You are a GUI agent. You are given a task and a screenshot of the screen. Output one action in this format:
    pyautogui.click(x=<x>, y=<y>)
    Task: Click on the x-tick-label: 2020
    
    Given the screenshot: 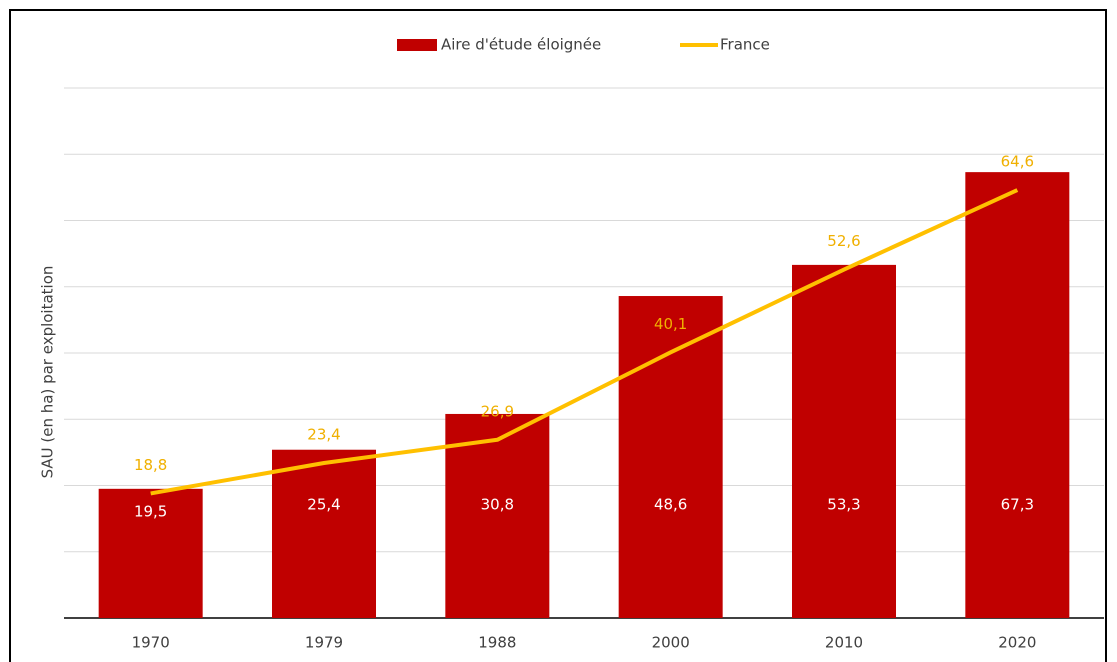 What is the action you would take?
    pyautogui.click(x=1017, y=643)
    